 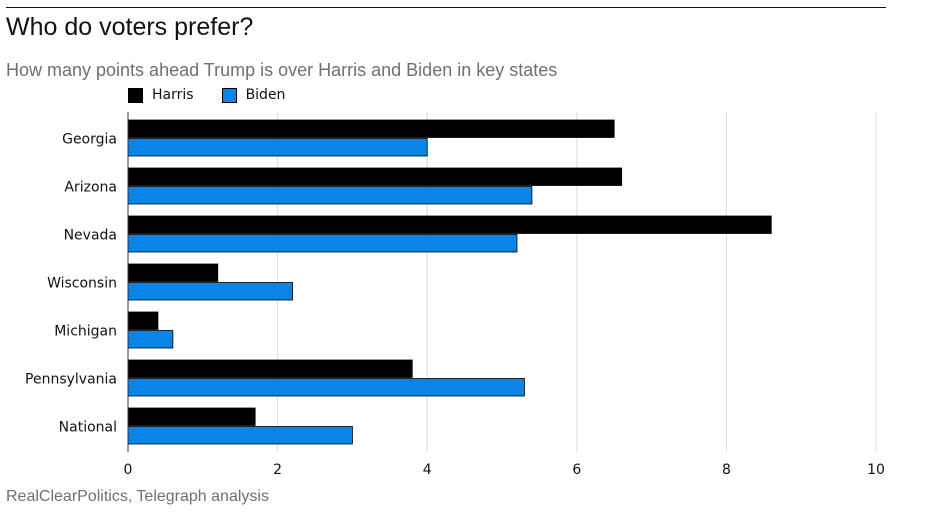 What do you see at coordinates (191, 416) in the screenshot?
I see `bar-harris-national` at bounding box center [191, 416].